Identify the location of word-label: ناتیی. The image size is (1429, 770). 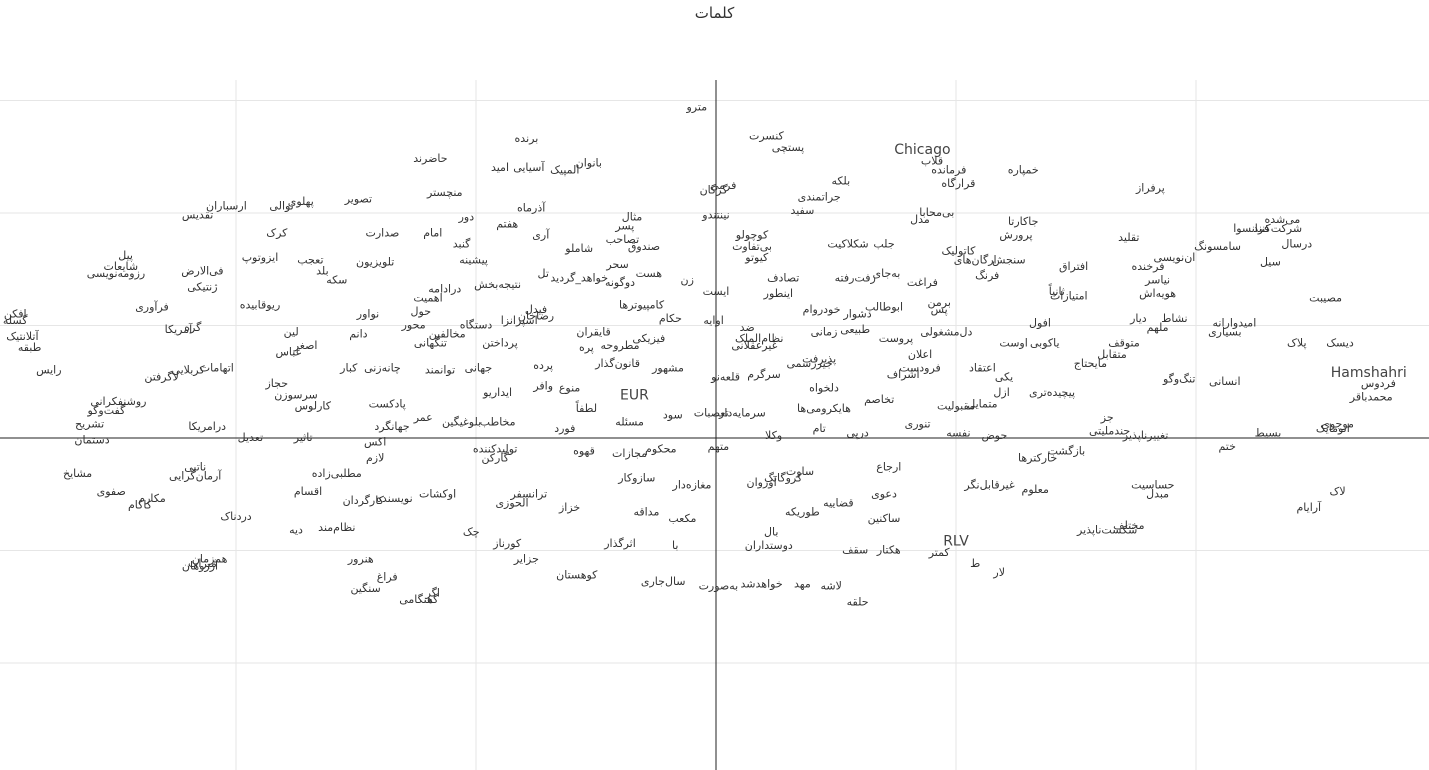
(195, 466).